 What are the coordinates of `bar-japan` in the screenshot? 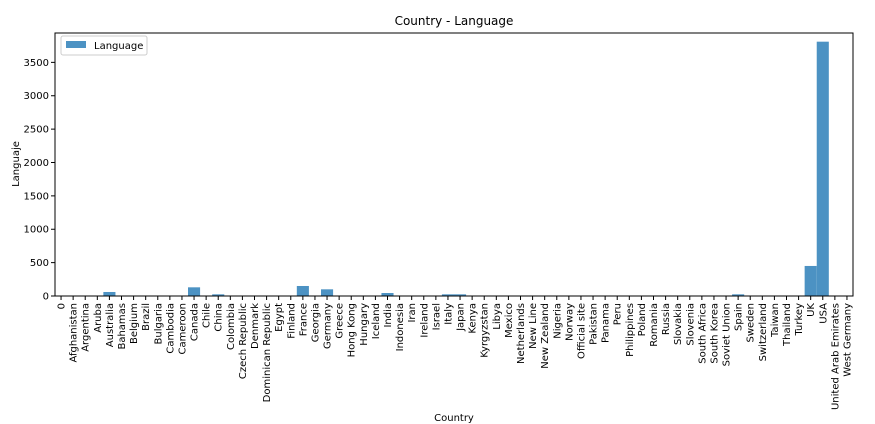 It's located at (460, 295).